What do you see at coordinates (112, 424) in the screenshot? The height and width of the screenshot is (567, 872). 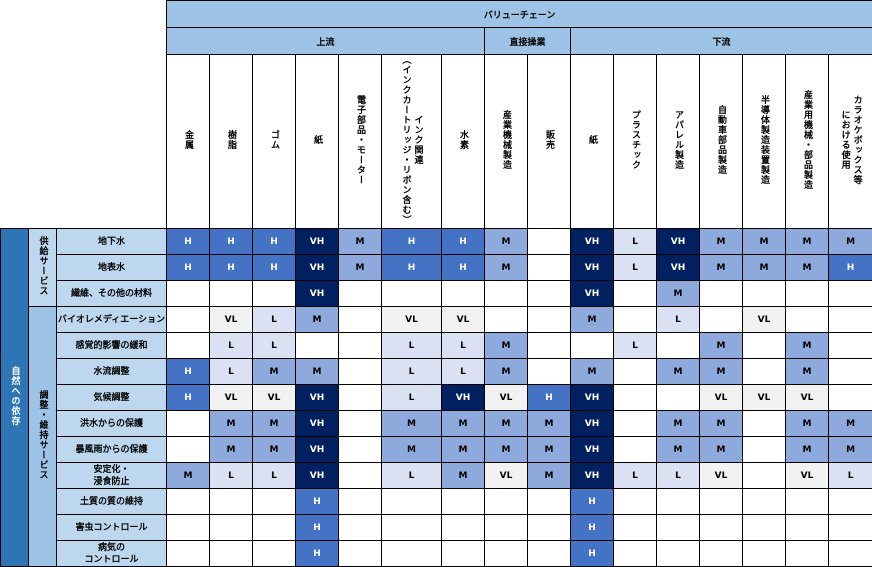 I see `row-label: 洪水からの保護` at bounding box center [112, 424].